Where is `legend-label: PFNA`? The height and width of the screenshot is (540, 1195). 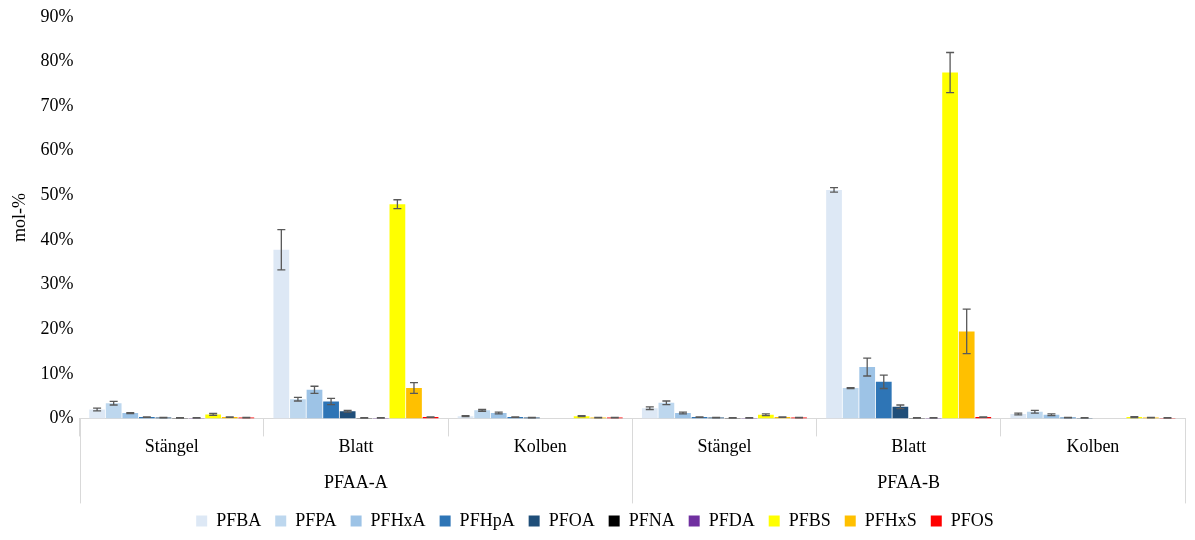
legend-label: PFNA is located at coordinates (651, 519).